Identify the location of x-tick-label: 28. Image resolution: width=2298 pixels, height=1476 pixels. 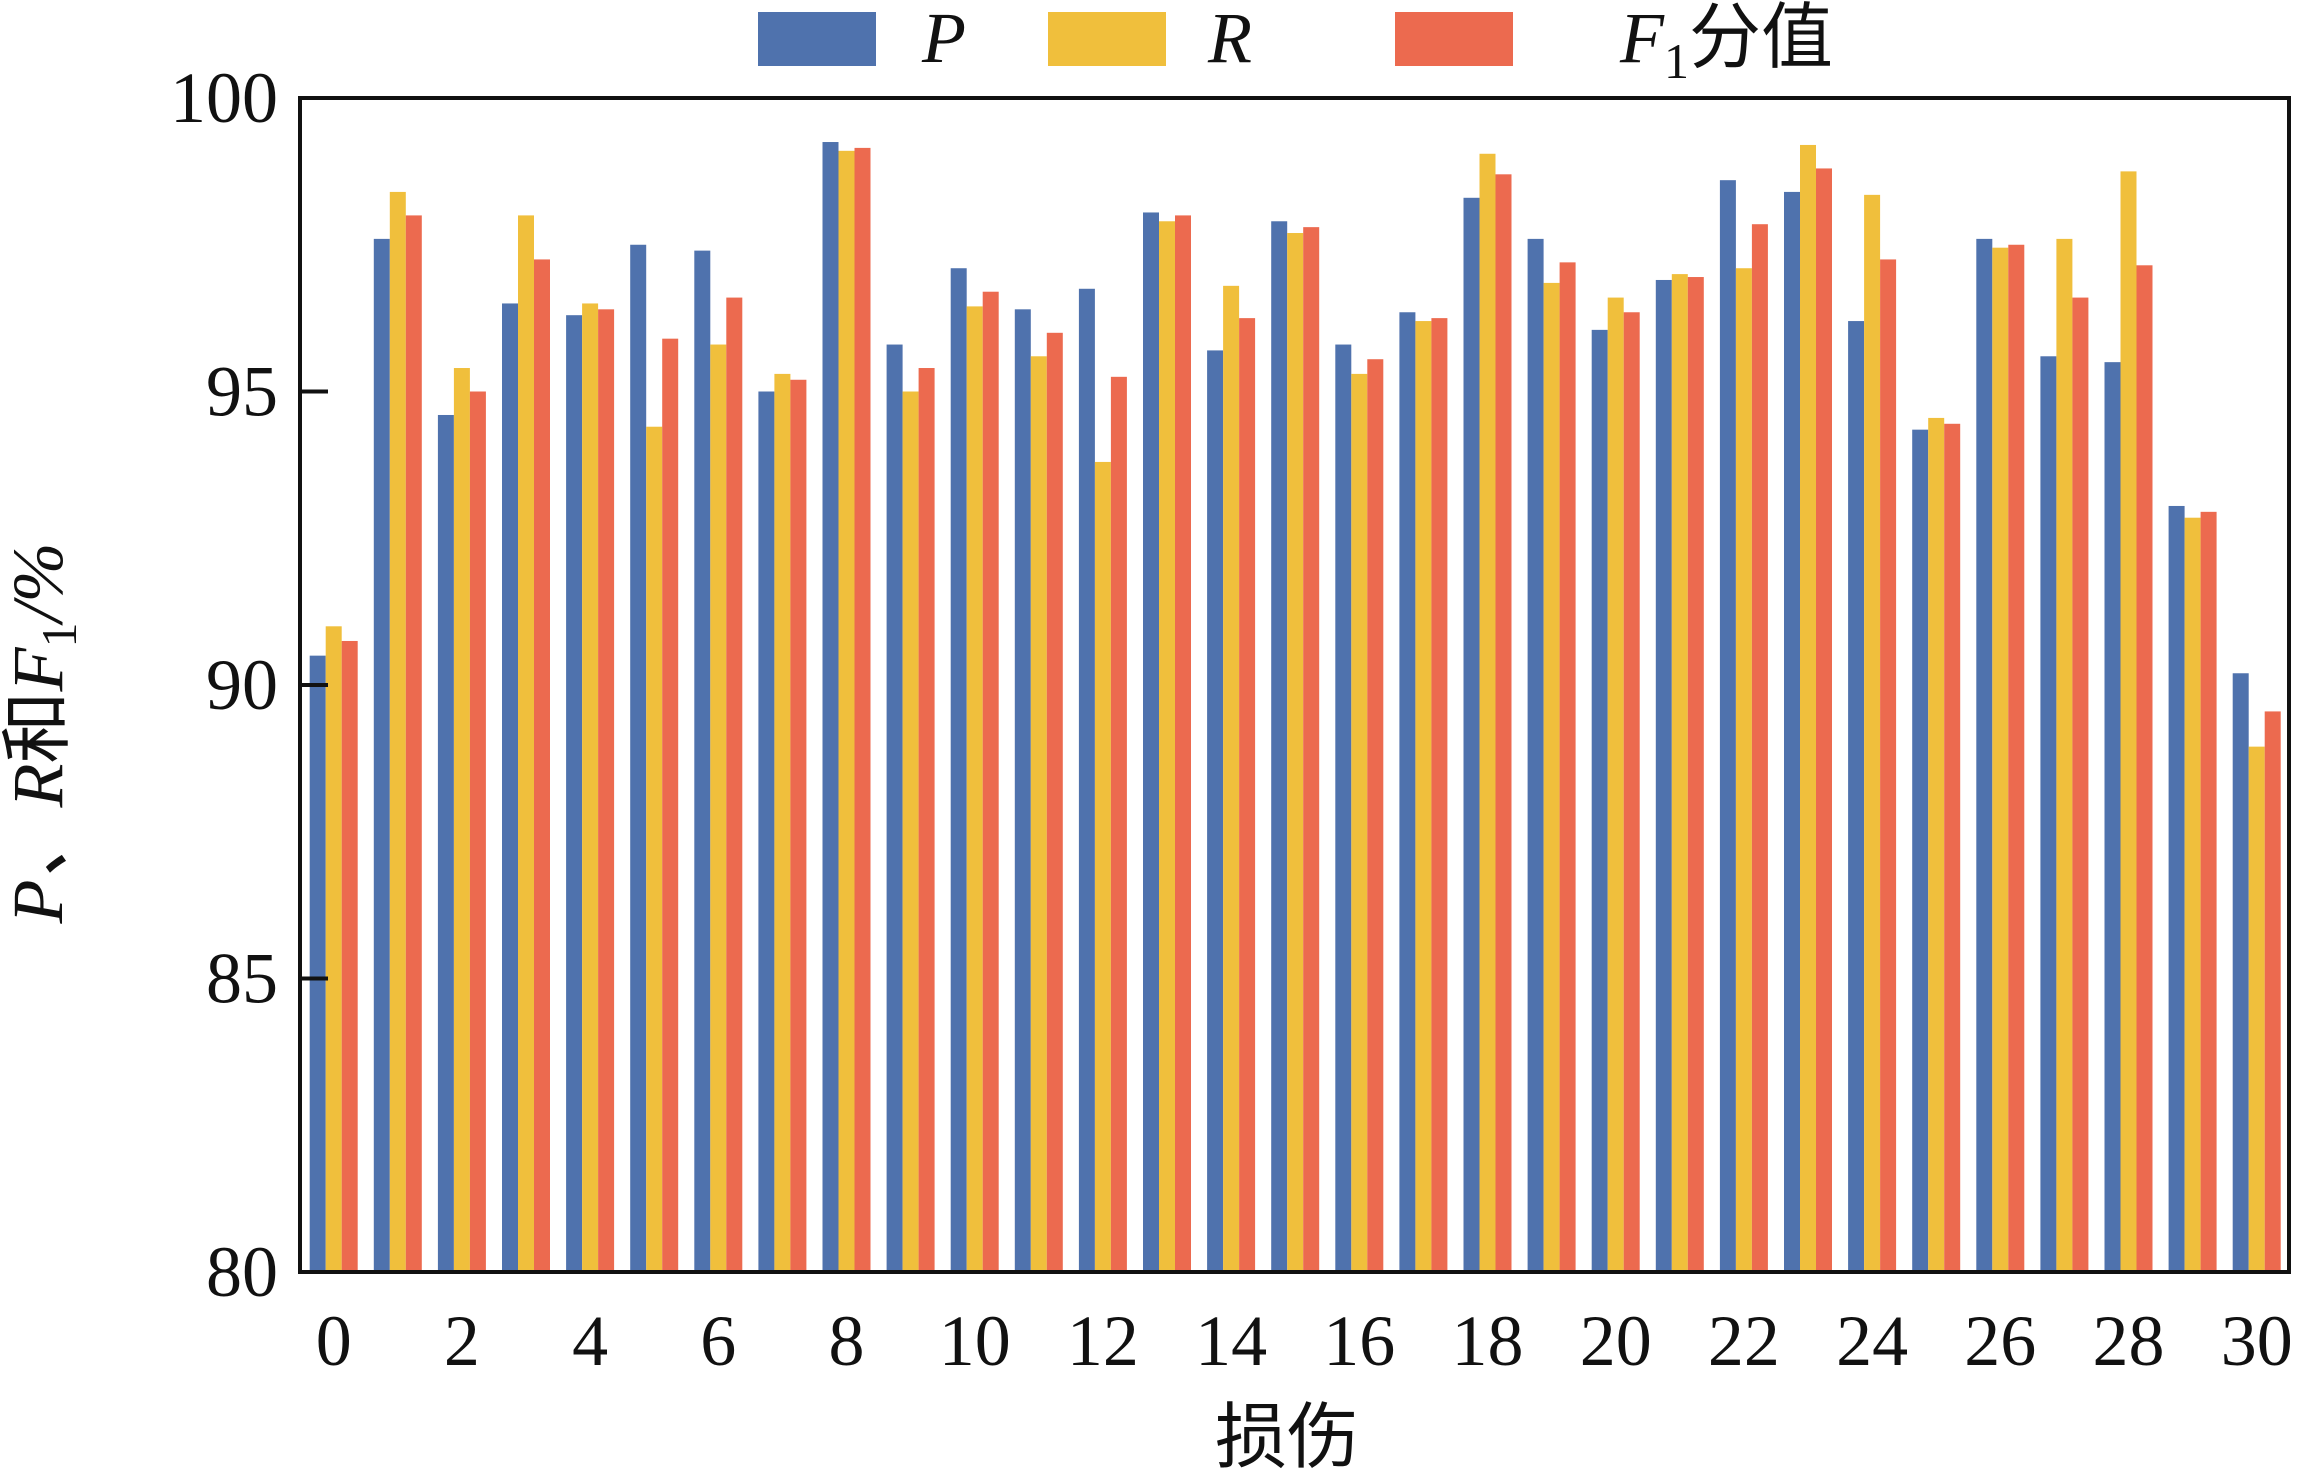
(2129, 1341).